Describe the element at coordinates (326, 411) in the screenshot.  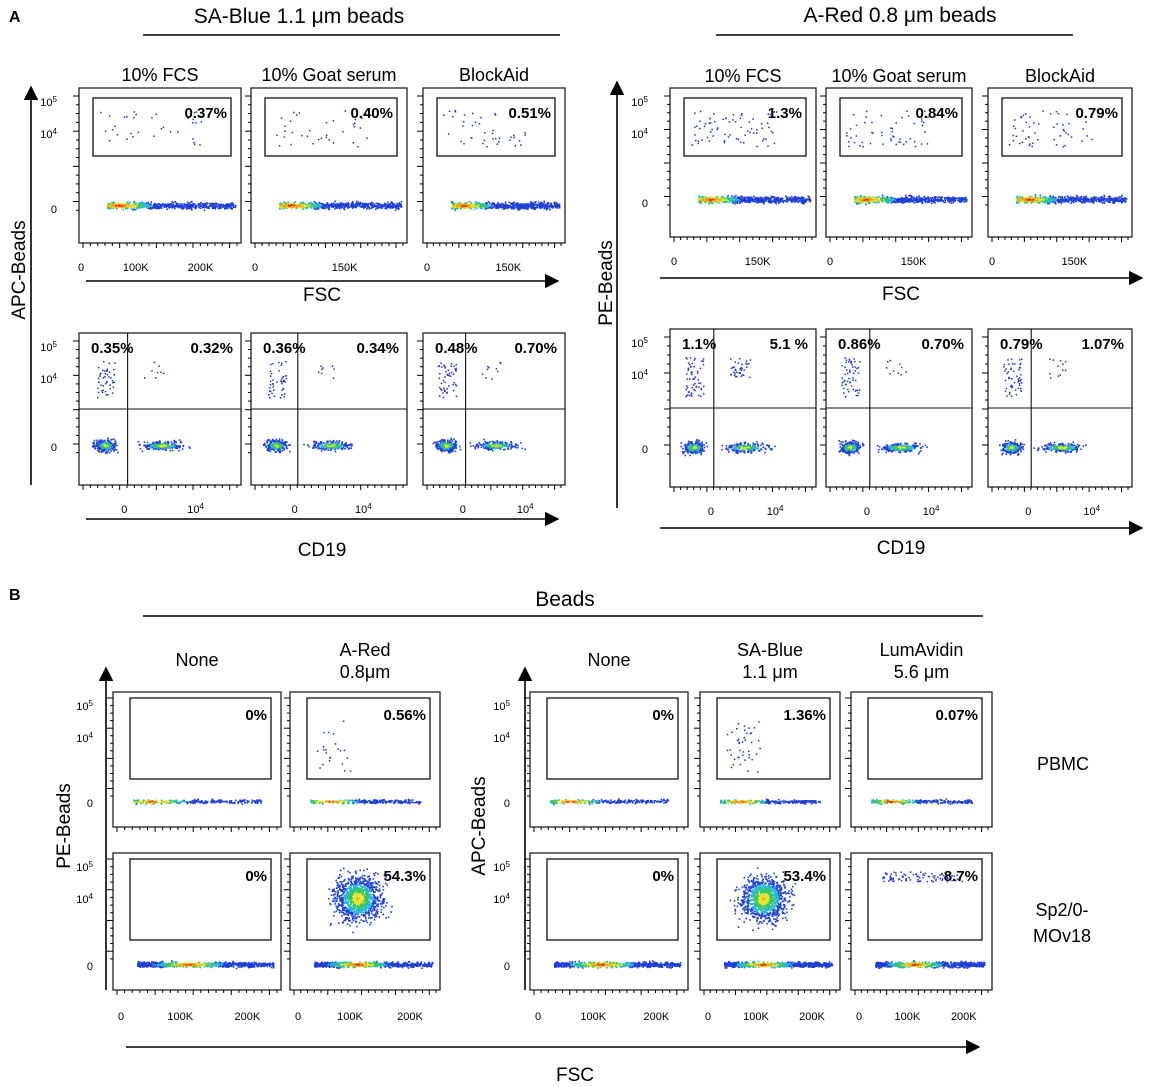
I see `cd19-plot` at that location.